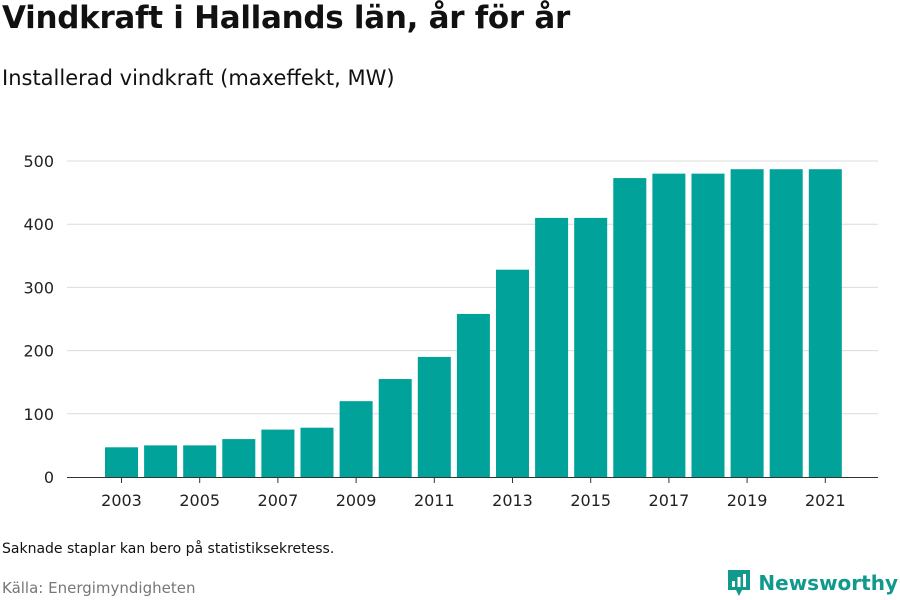  What do you see at coordinates (669, 500) in the screenshot?
I see `x-tick-label: 2017` at bounding box center [669, 500].